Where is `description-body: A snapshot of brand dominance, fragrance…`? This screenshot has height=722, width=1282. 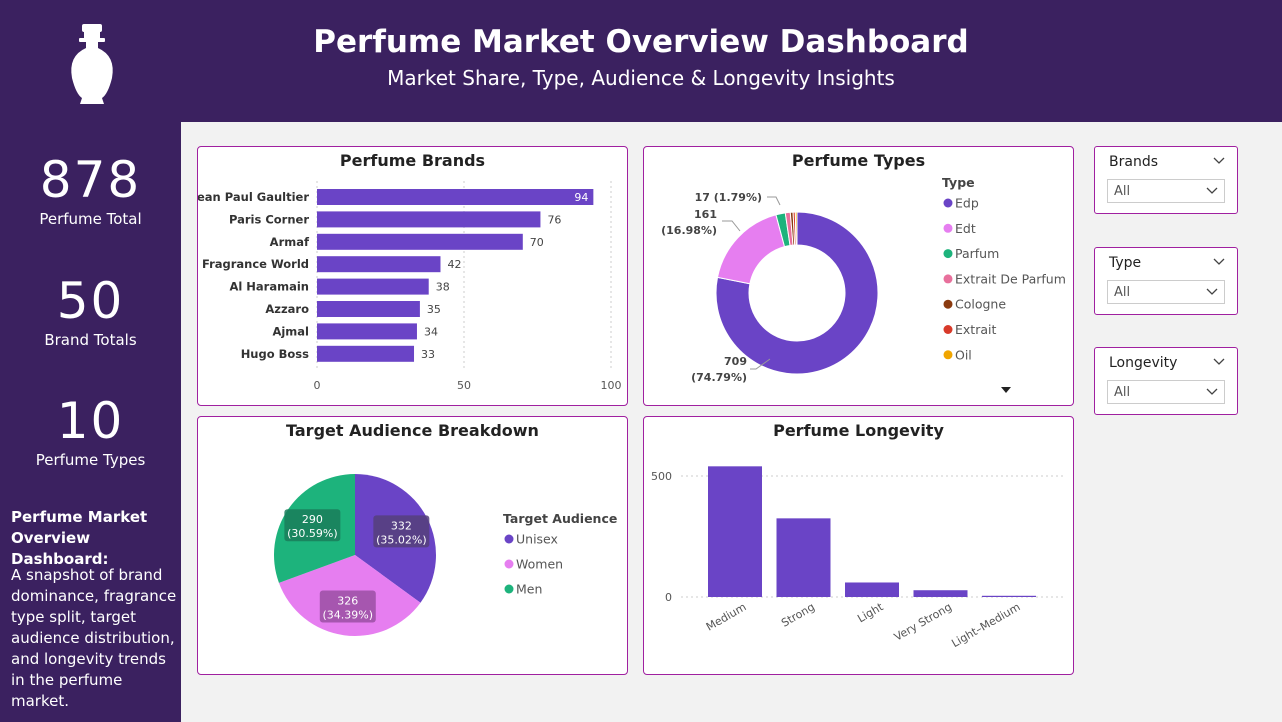
description-body: A snapshot of brand dominance, fragrance… is located at coordinates (94, 638).